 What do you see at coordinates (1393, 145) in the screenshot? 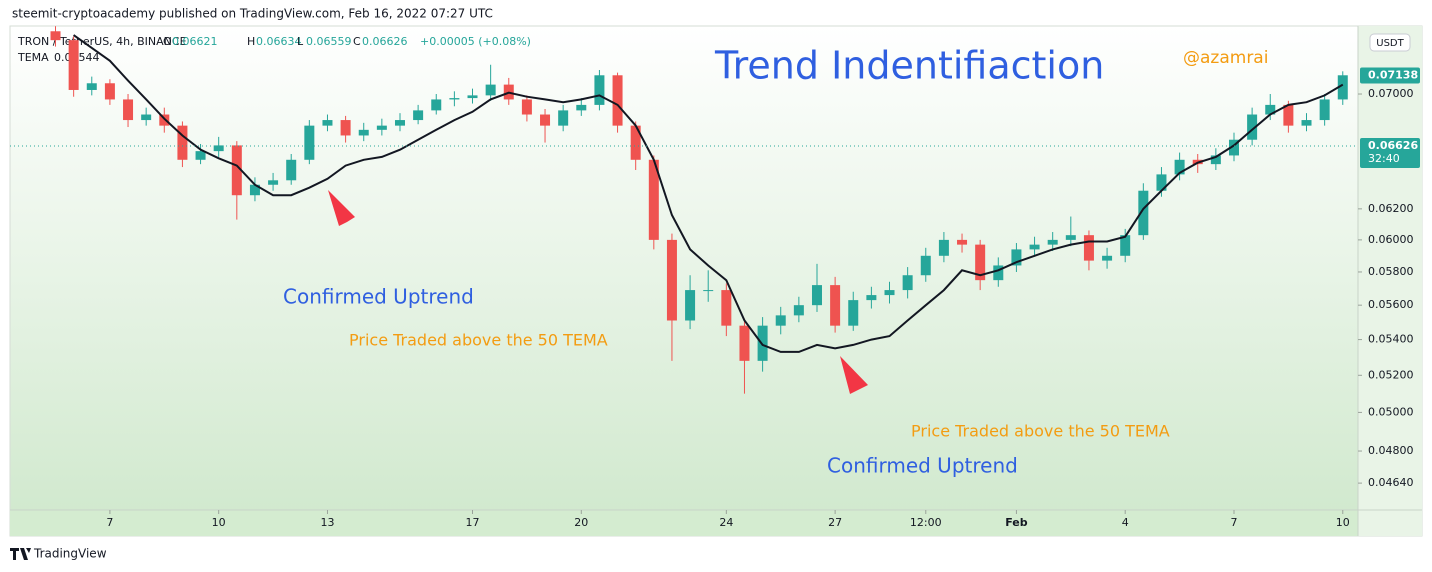
I see `last-price-label: 0.06626` at bounding box center [1393, 145].